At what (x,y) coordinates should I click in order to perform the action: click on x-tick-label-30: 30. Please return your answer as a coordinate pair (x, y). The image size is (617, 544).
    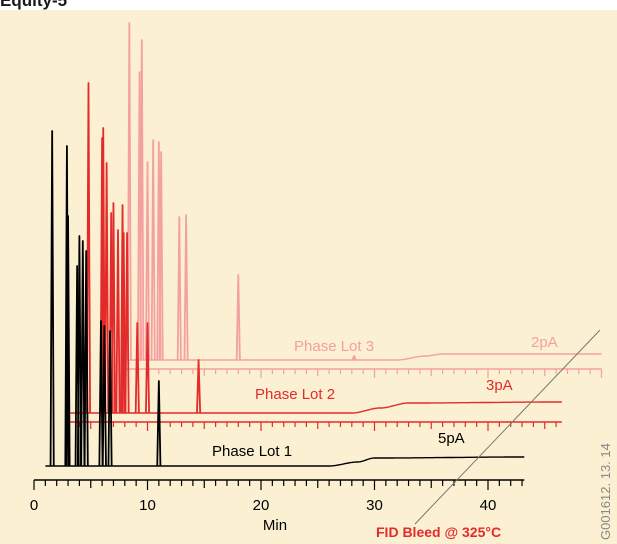
    Looking at the image, I should click on (374, 505).